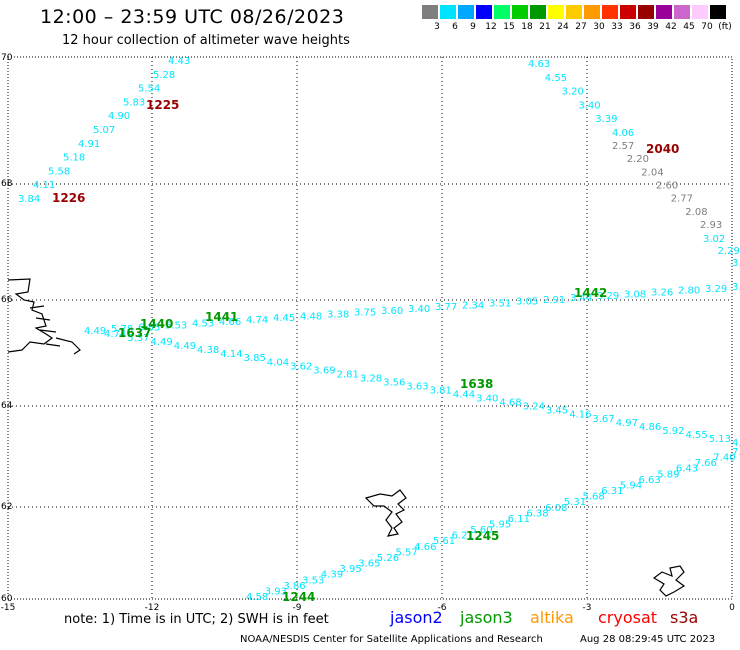  What do you see at coordinates (138, 338) in the screenshot?
I see `wave-height-label: 5.37` at bounding box center [138, 338].